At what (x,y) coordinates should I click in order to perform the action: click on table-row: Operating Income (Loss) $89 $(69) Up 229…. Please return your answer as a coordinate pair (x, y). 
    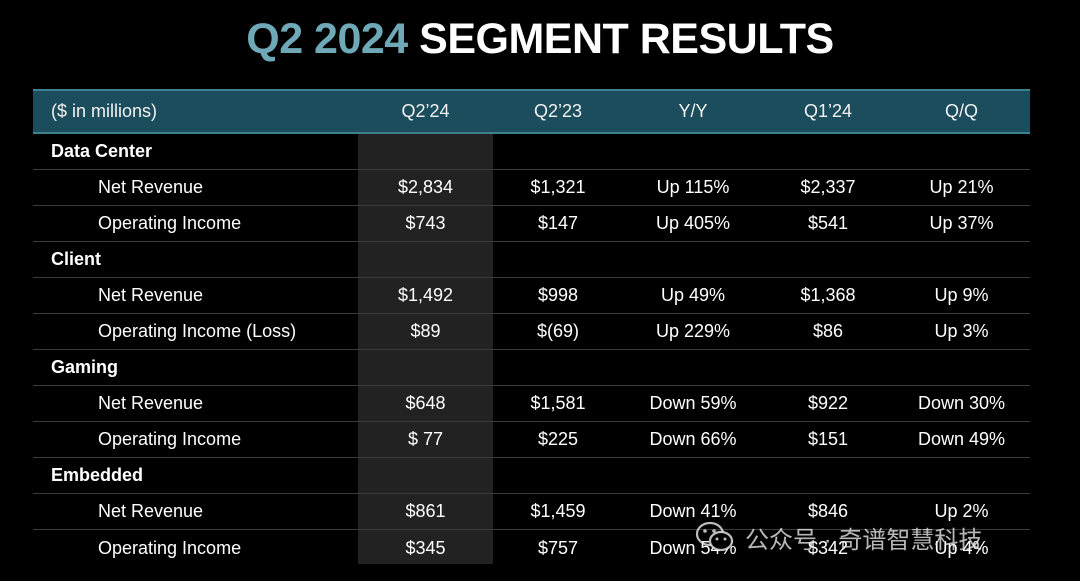
    Looking at the image, I should click on (531, 332).